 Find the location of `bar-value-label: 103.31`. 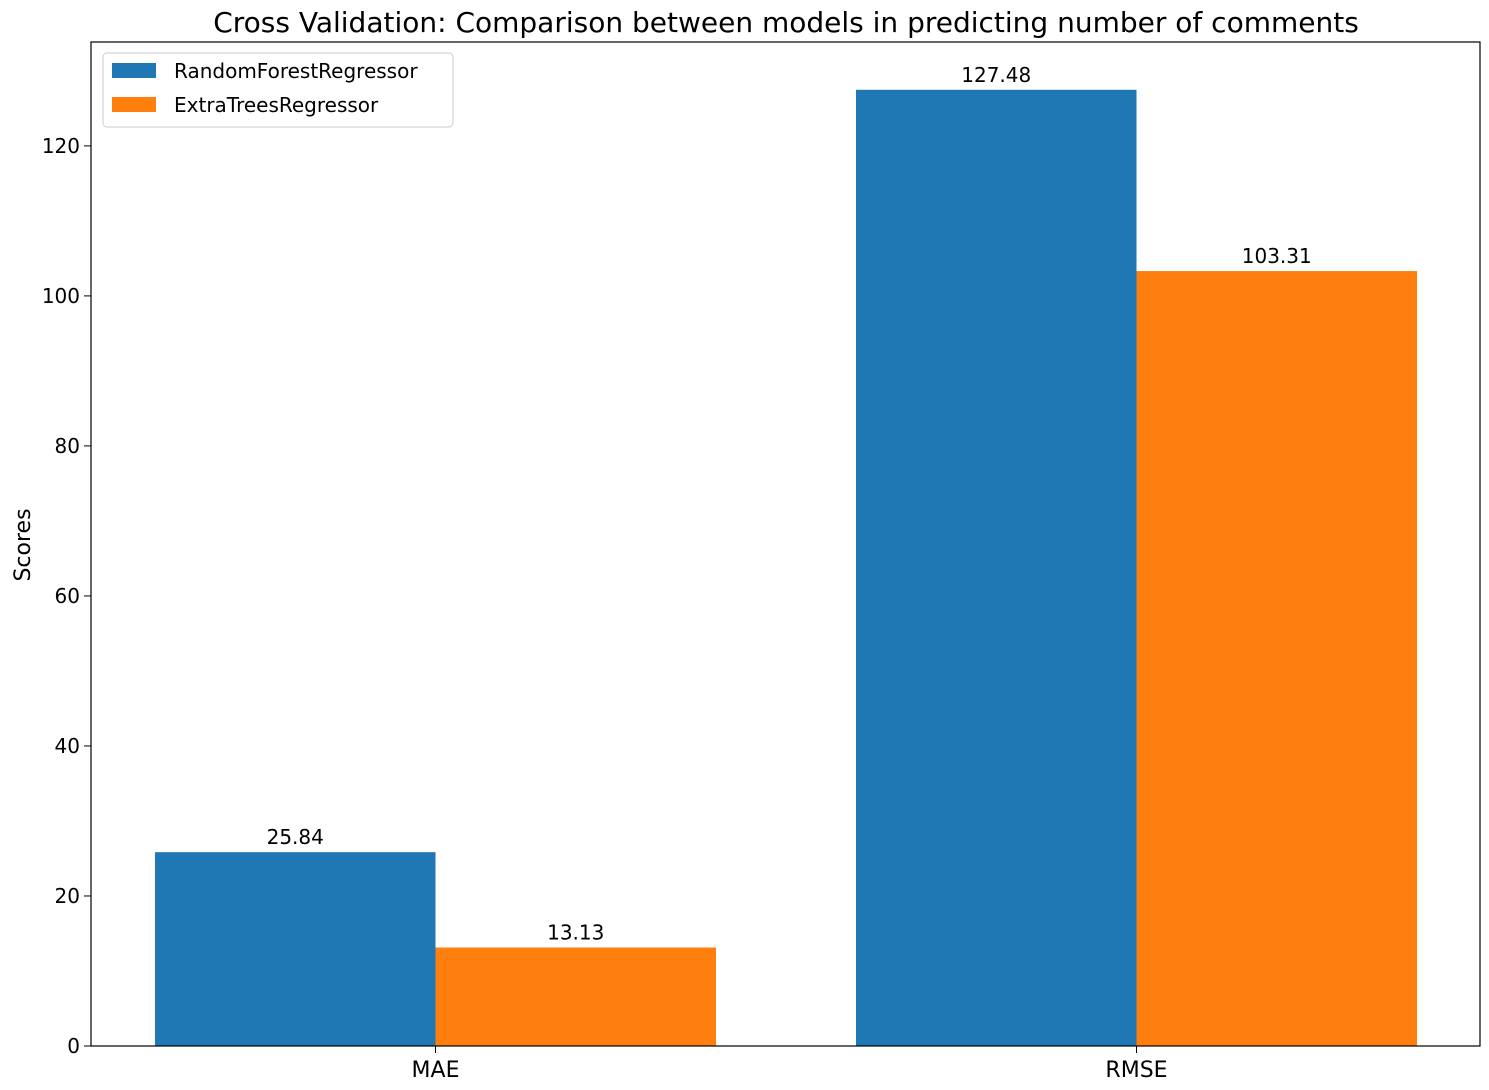

bar-value-label: 103.31 is located at coordinates (1277, 256).